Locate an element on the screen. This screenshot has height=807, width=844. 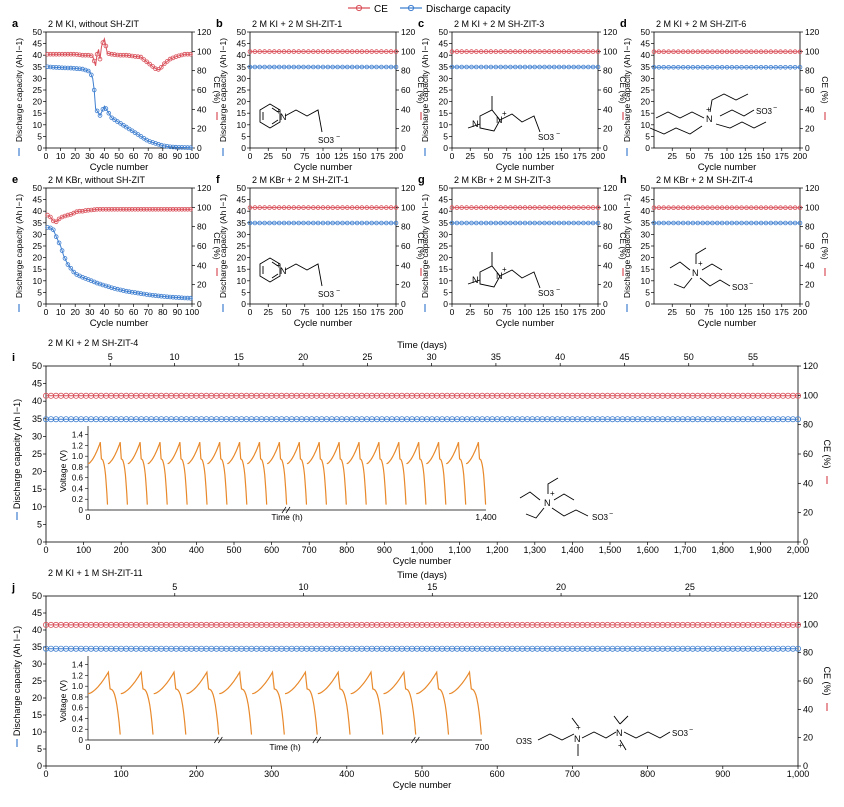
x-tick-label-i: 1,300 is located at coordinates (535, 550).